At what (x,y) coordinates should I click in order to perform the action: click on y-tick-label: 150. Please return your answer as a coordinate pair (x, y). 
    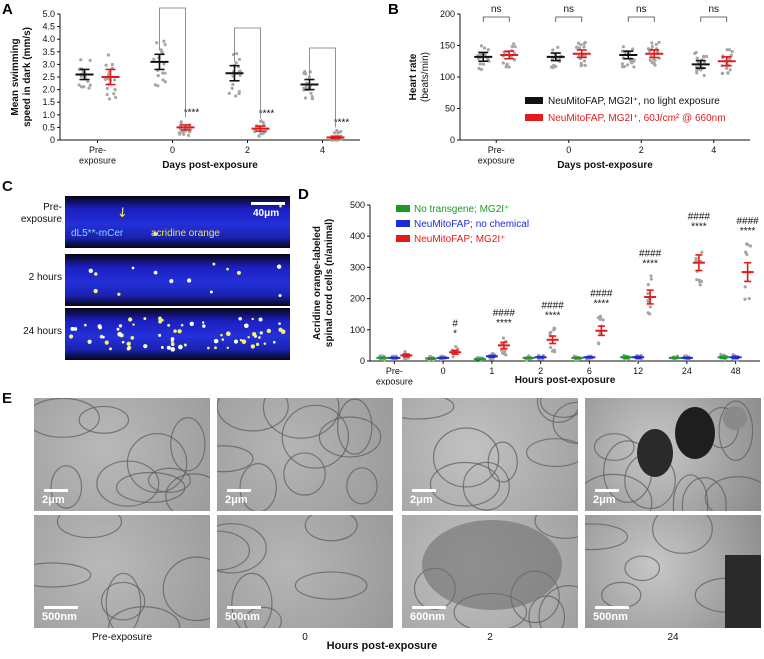
    Looking at the image, I should click on (447, 46).